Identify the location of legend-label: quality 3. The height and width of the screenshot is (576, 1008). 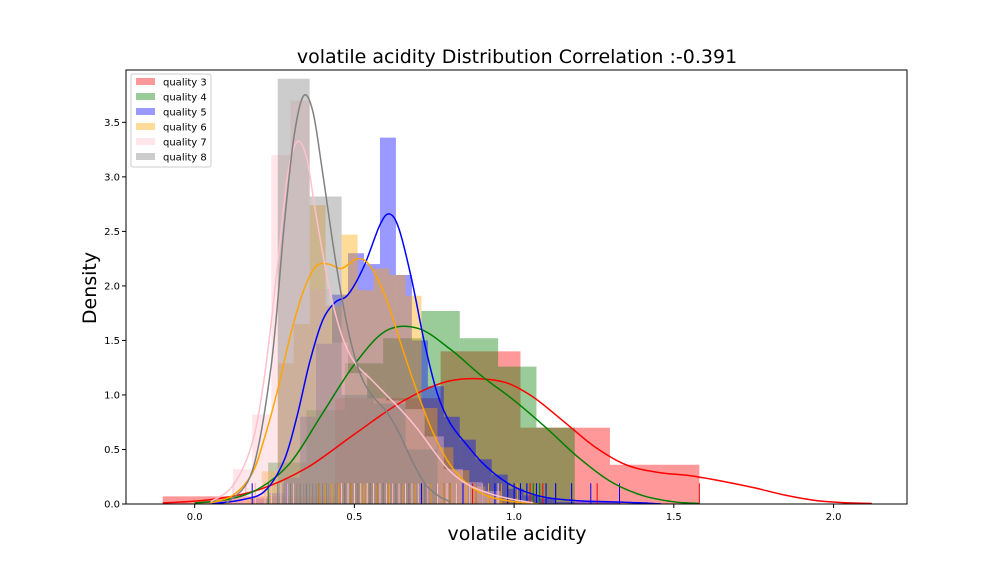
(185, 83).